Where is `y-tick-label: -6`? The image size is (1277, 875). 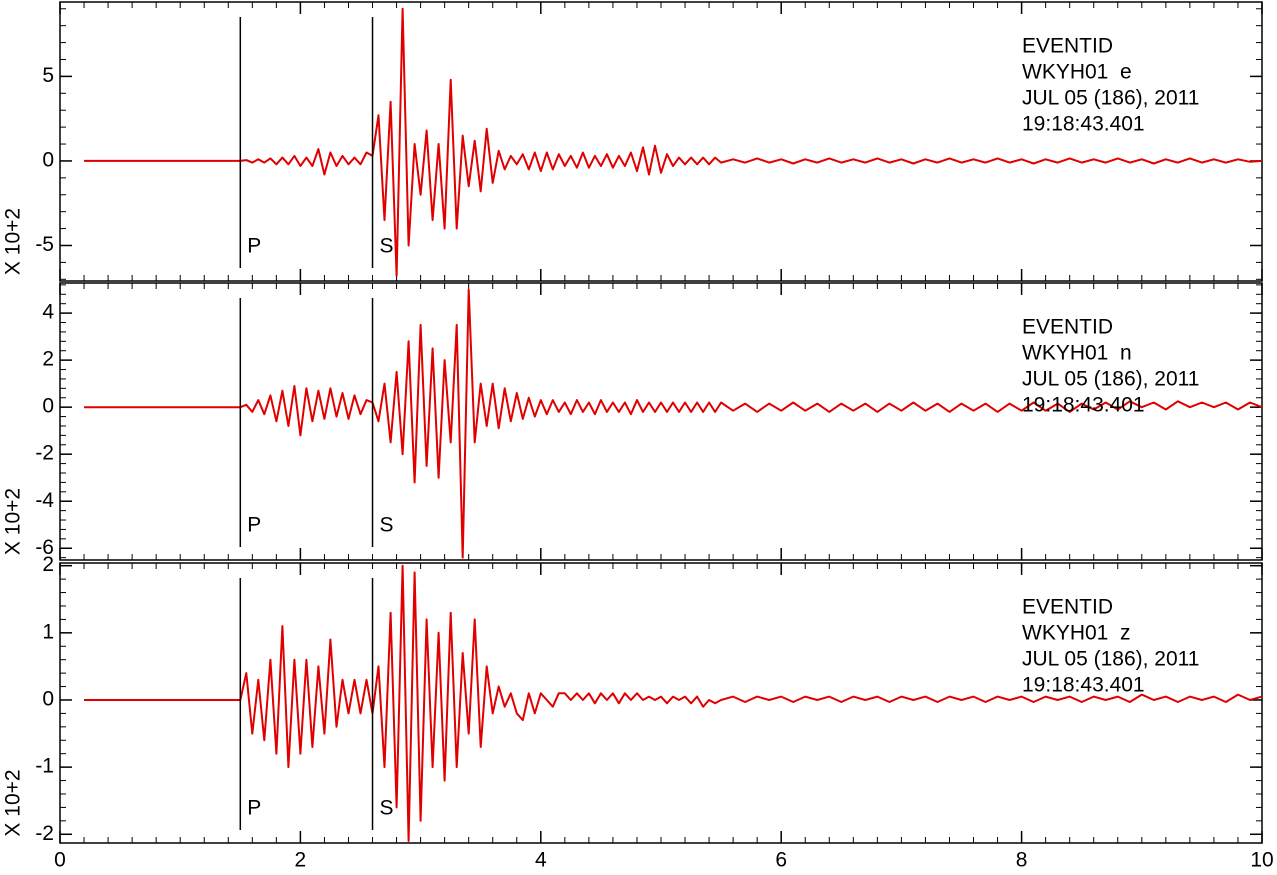
y-tick-label: -6 is located at coordinates (44, 547).